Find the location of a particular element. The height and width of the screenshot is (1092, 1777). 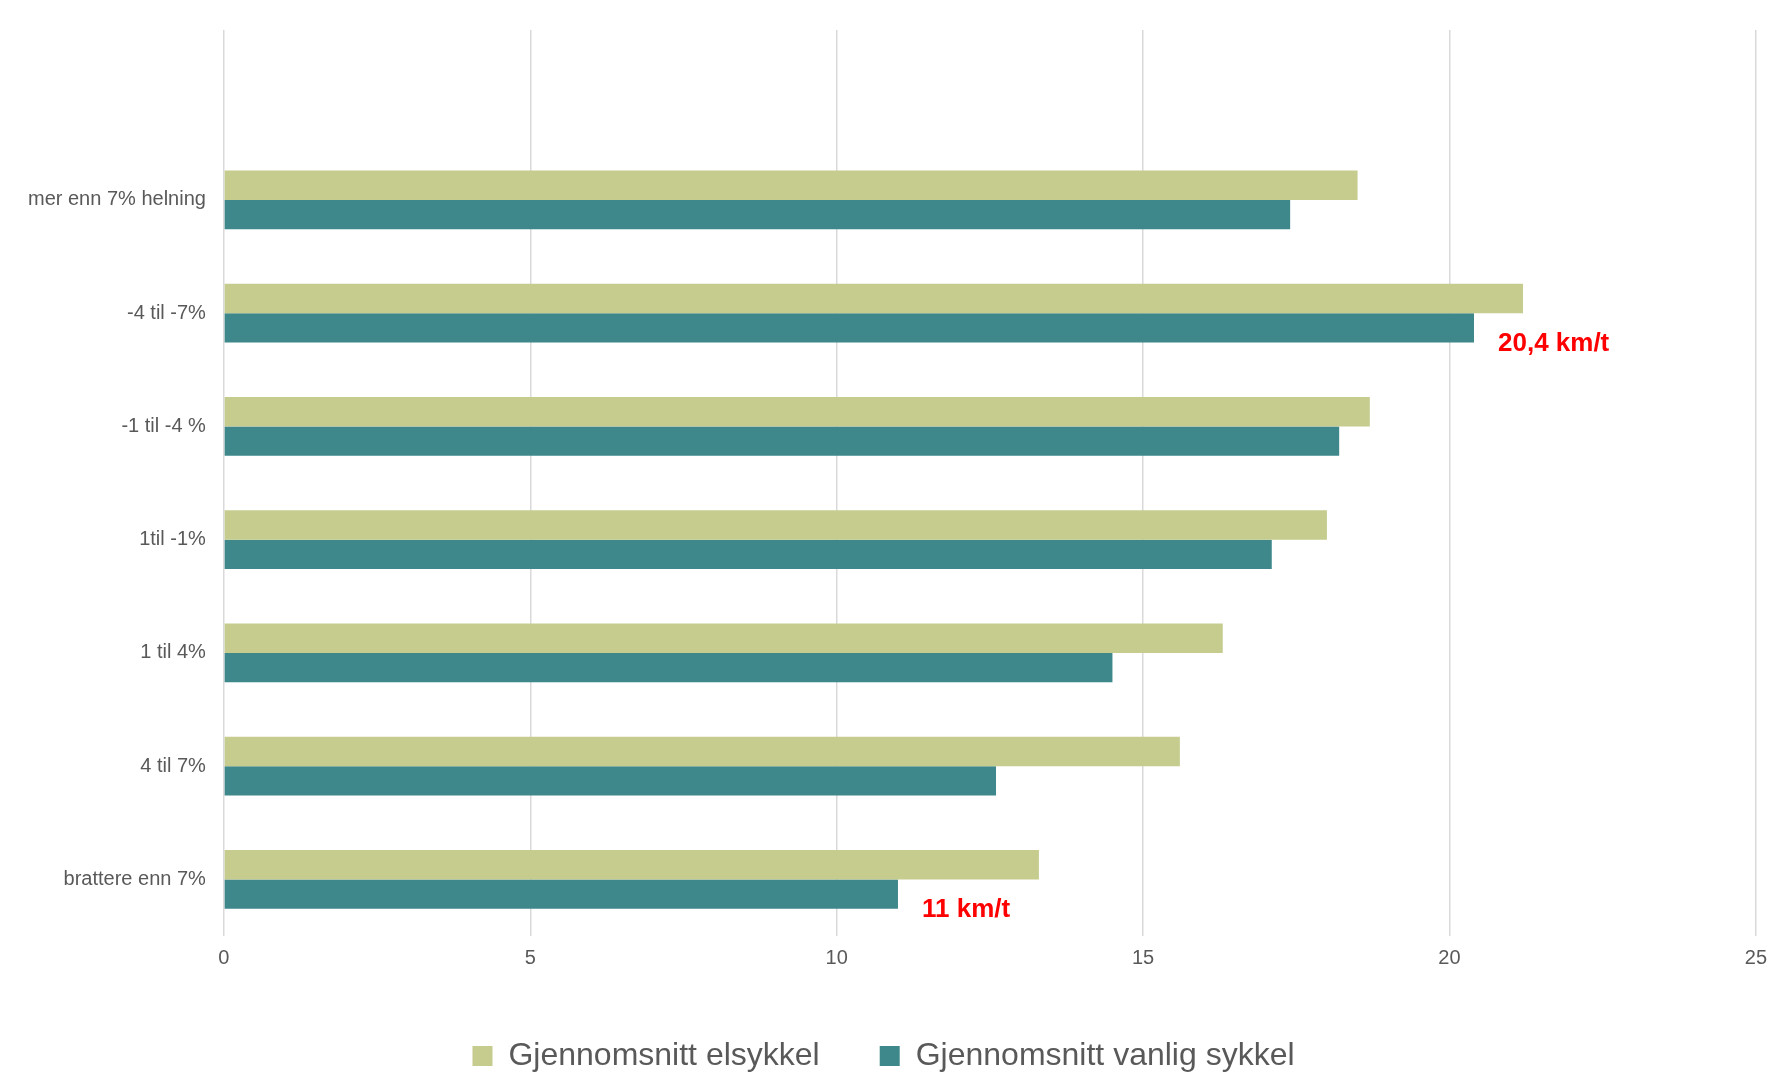

y-tick-label: -4 til -7% is located at coordinates (166, 311).